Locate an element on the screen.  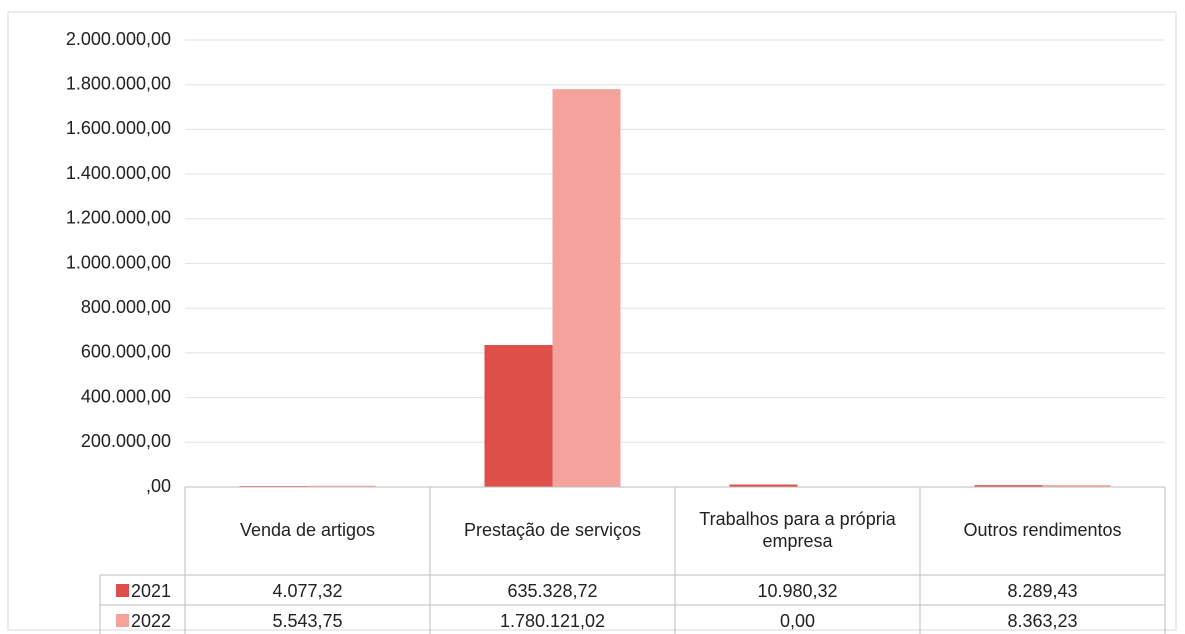
y-tick-label: 1.000.000,00 is located at coordinates (118, 262).